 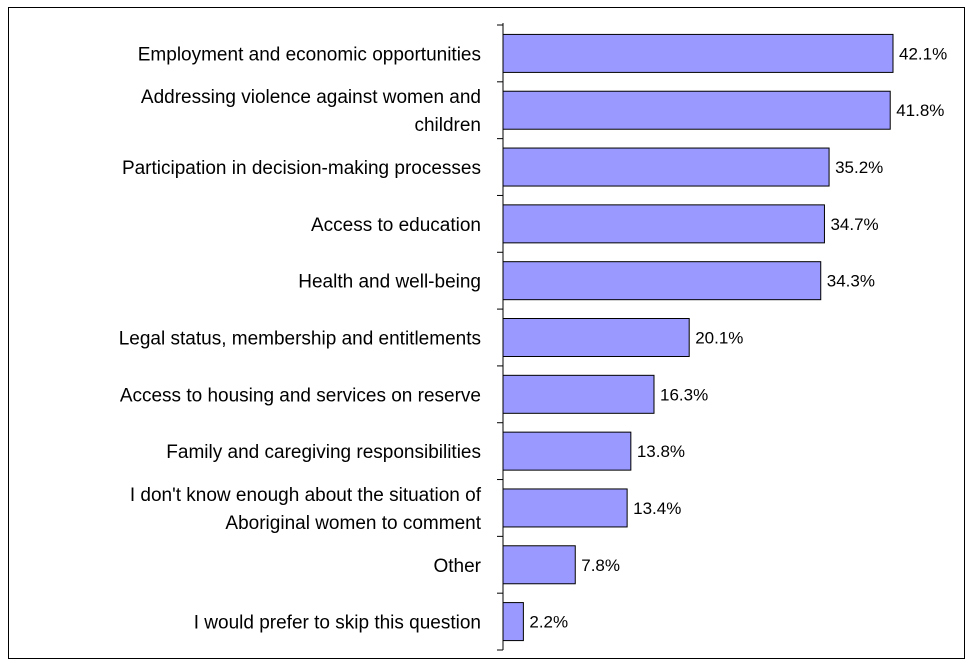 What do you see at coordinates (851, 281) in the screenshot?
I see `value-label: 34.3%` at bounding box center [851, 281].